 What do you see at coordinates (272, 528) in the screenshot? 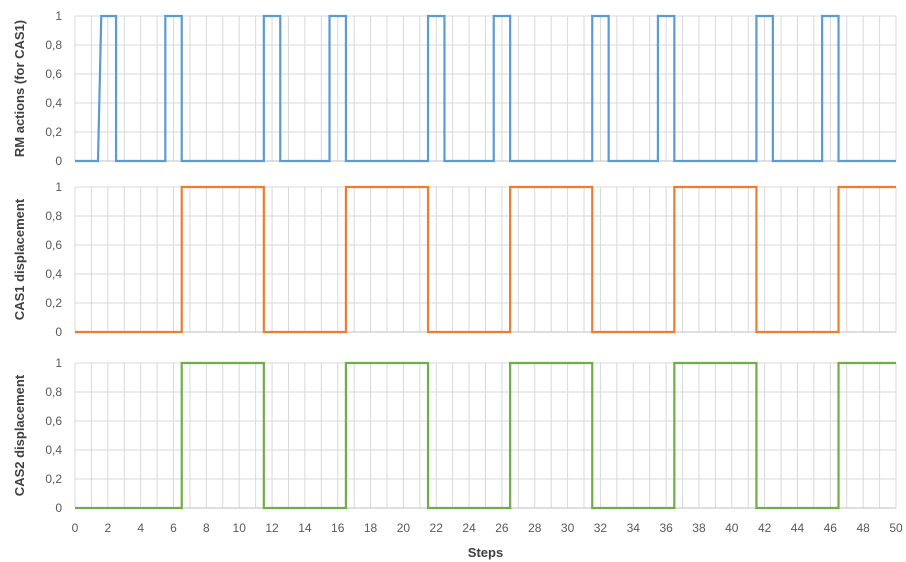
I see `x-tick-label: 12` at bounding box center [272, 528].